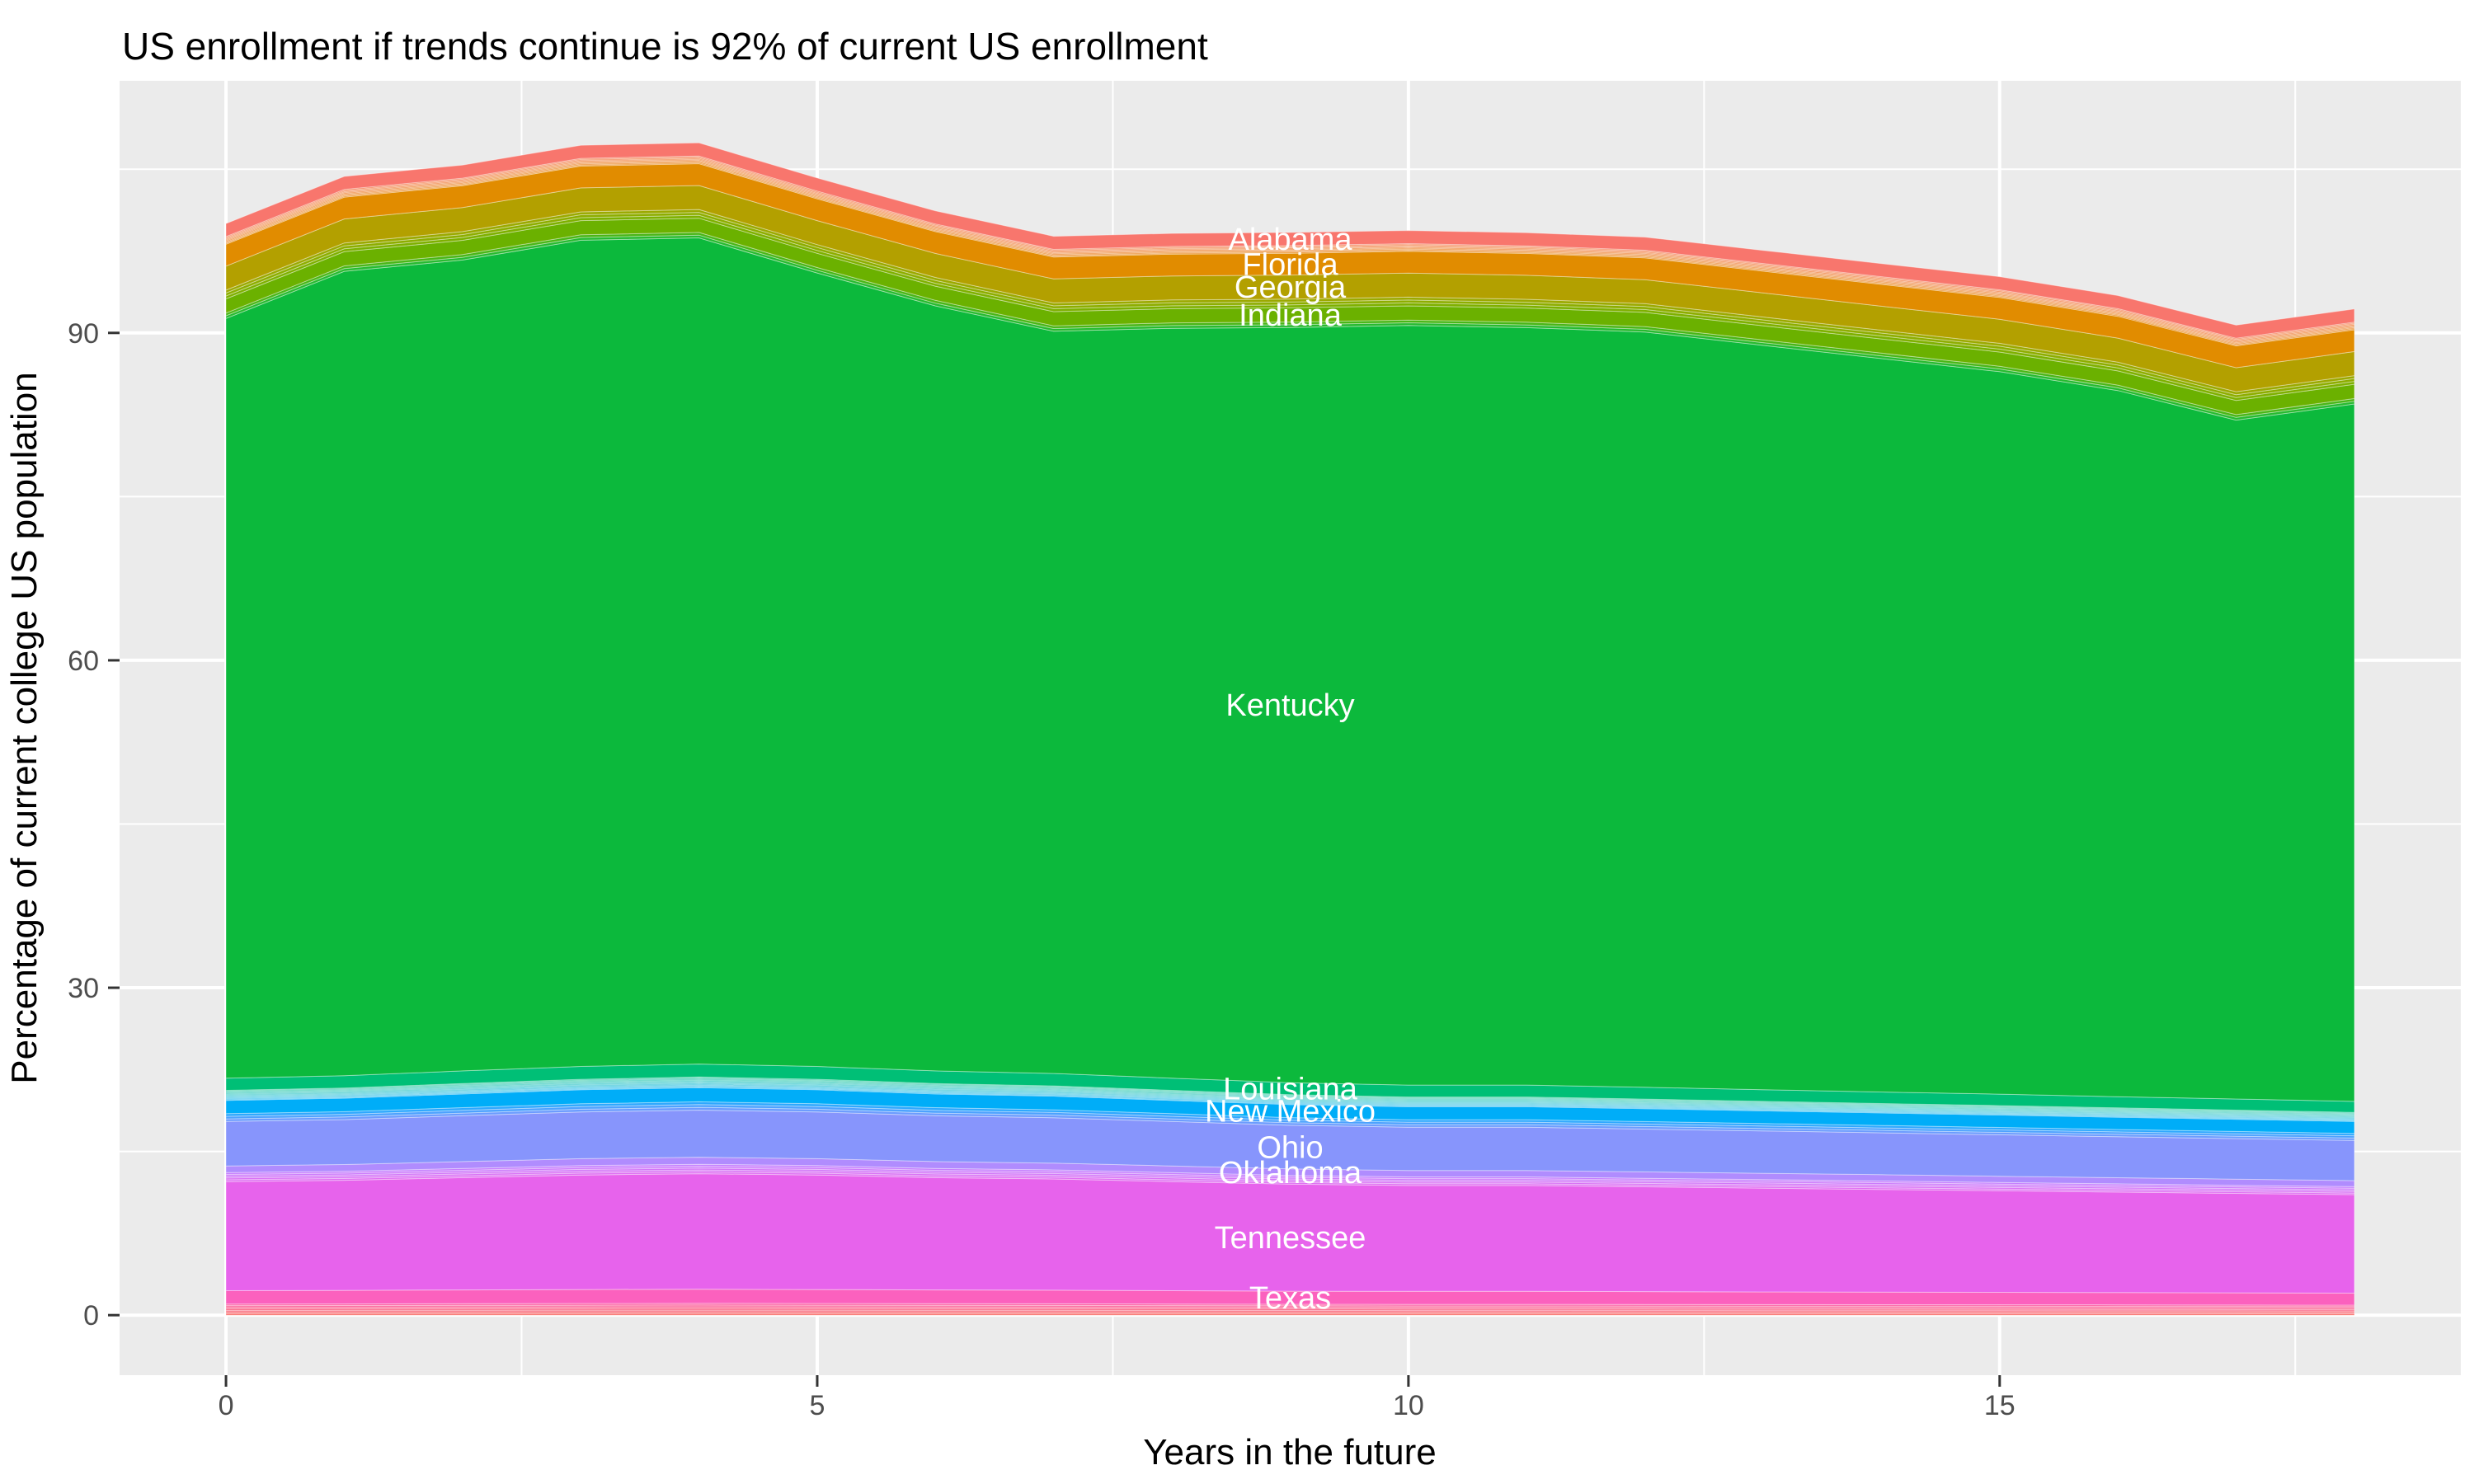 This screenshot has height=1484, width=2474. I want to click on y-tick-label: 60, so click(83, 661).